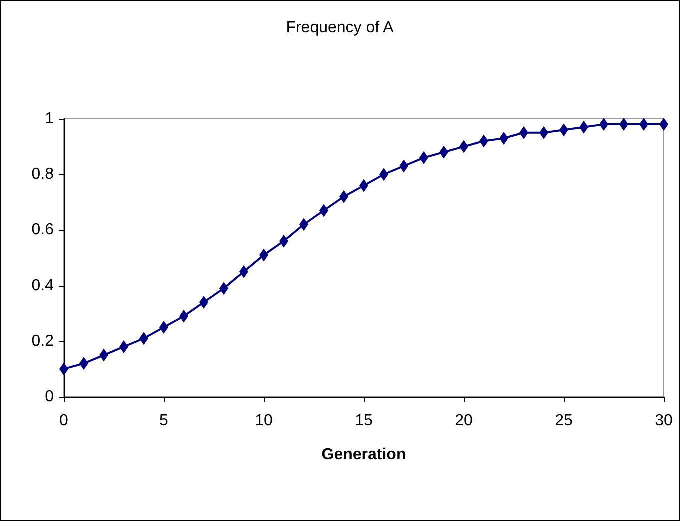  Describe the element at coordinates (64, 421) in the screenshot. I see `x-tick-label: 0` at that location.